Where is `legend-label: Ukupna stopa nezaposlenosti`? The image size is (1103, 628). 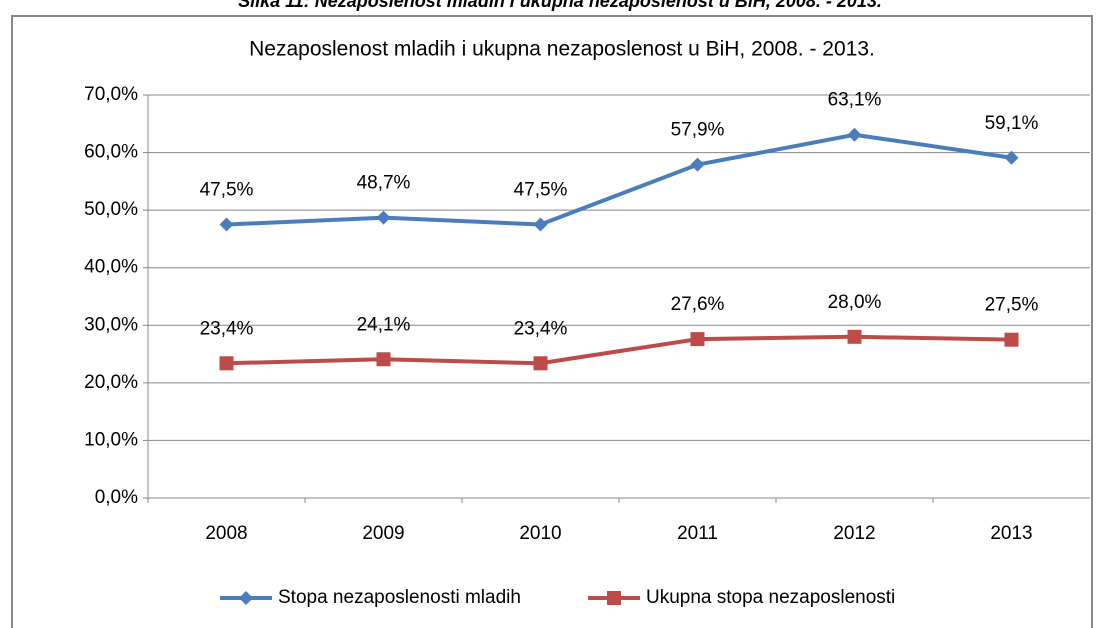 legend-label: Ukupna stopa nezaposlenosti is located at coordinates (770, 597).